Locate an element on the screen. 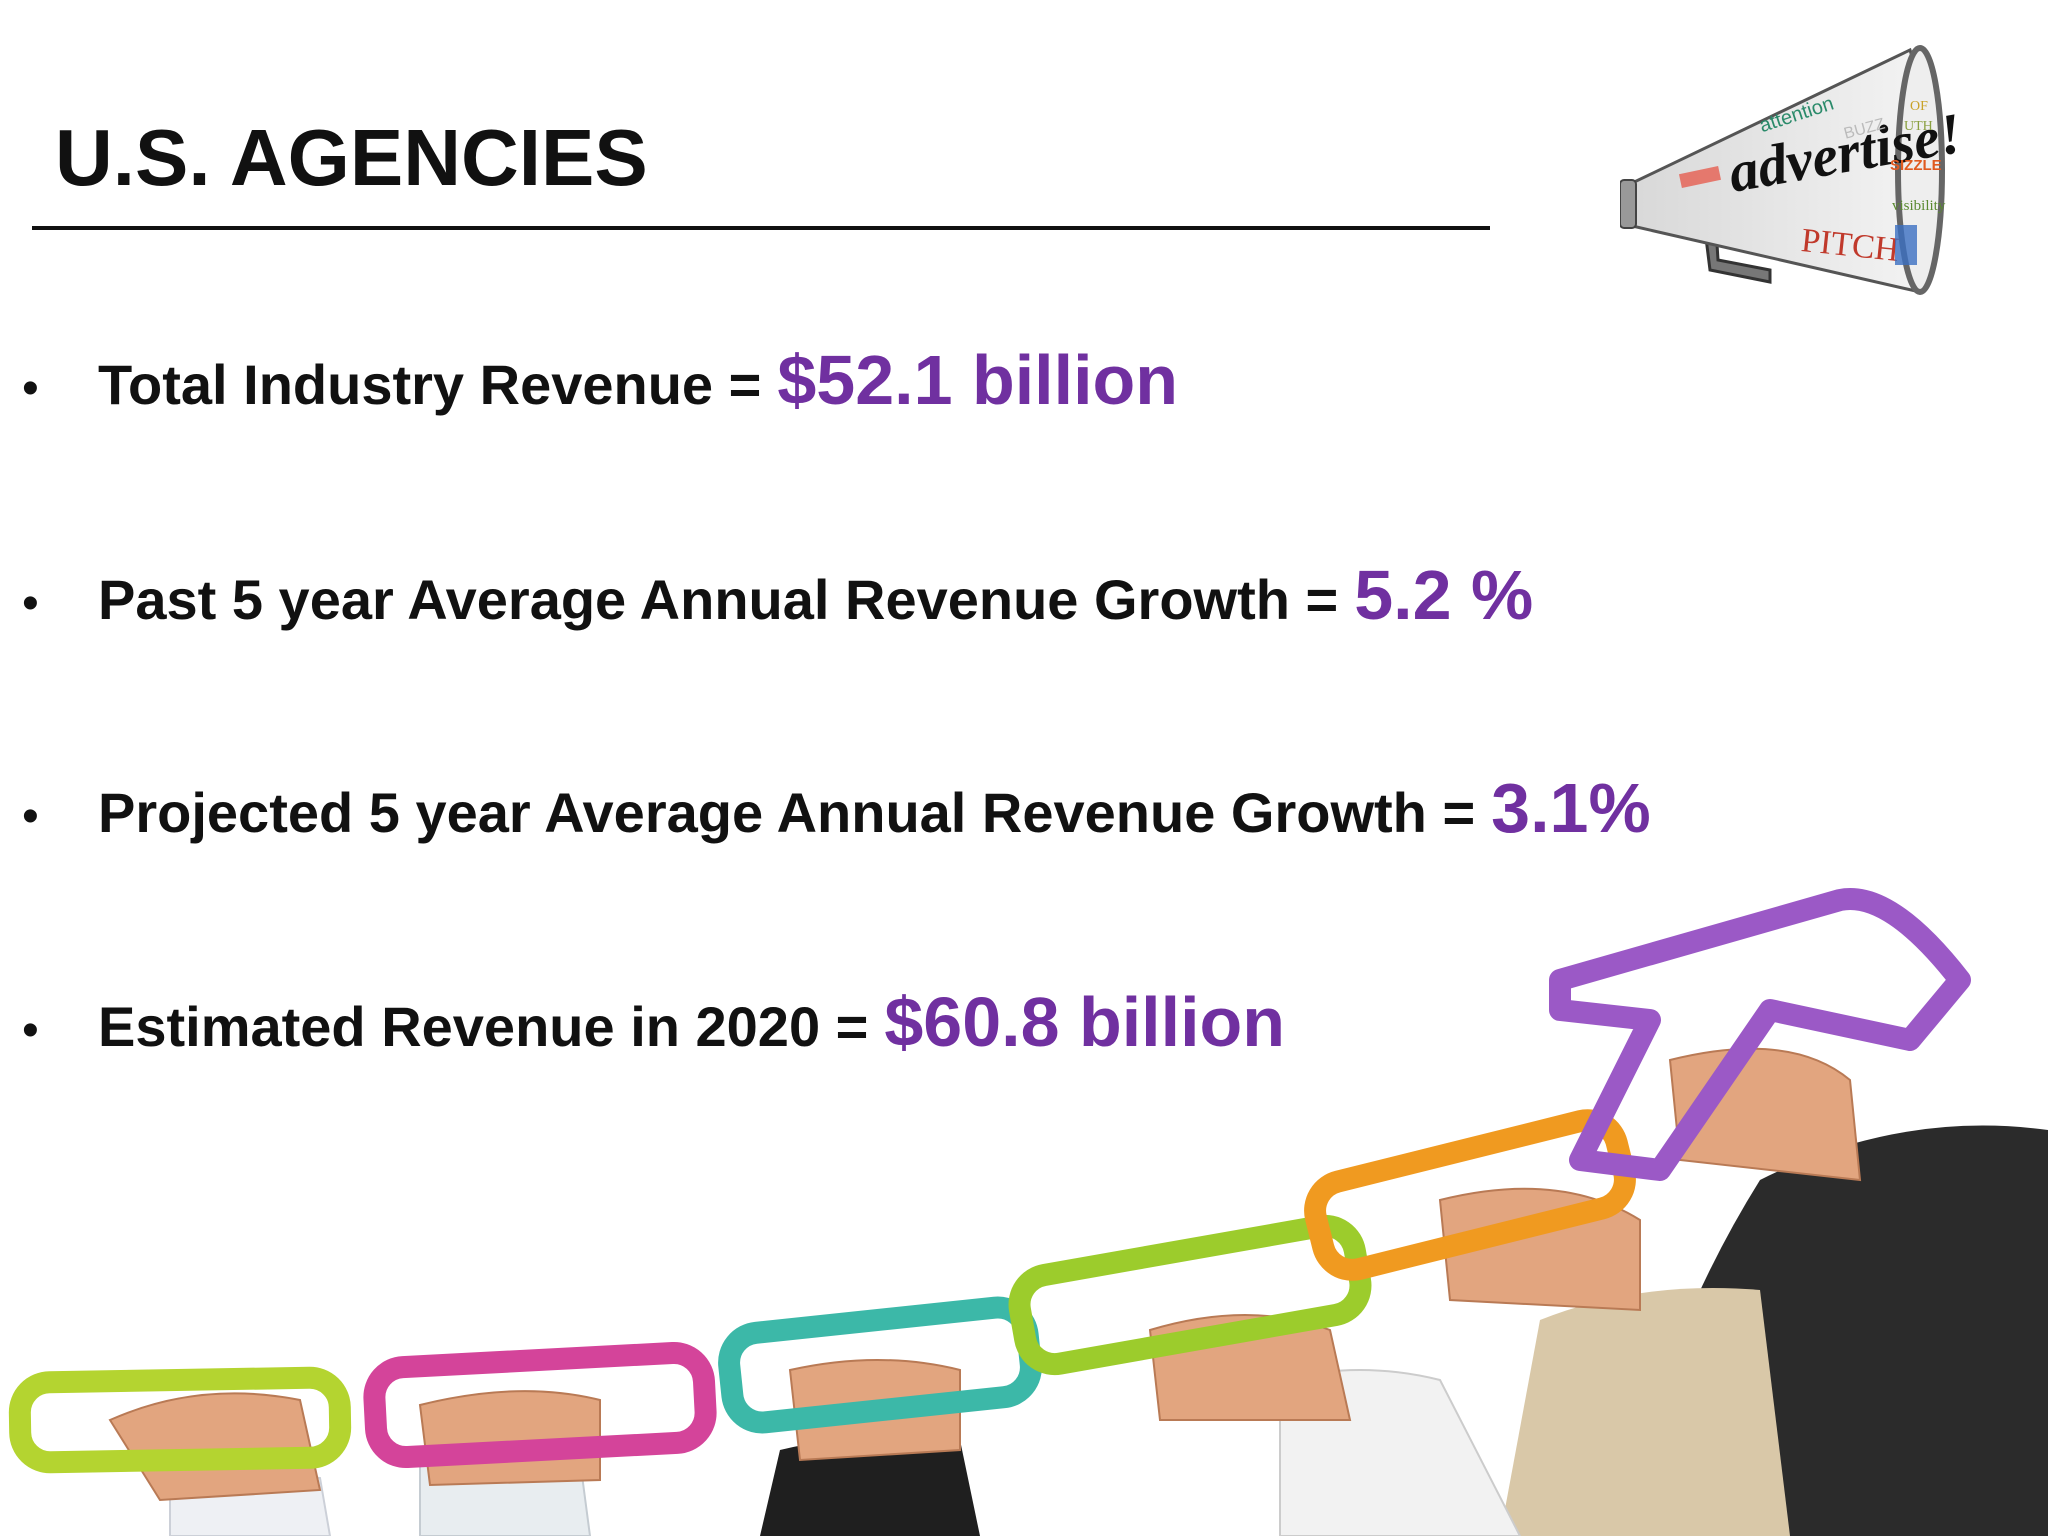  bullet-value: 3.1% is located at coordinates (1571, 808).